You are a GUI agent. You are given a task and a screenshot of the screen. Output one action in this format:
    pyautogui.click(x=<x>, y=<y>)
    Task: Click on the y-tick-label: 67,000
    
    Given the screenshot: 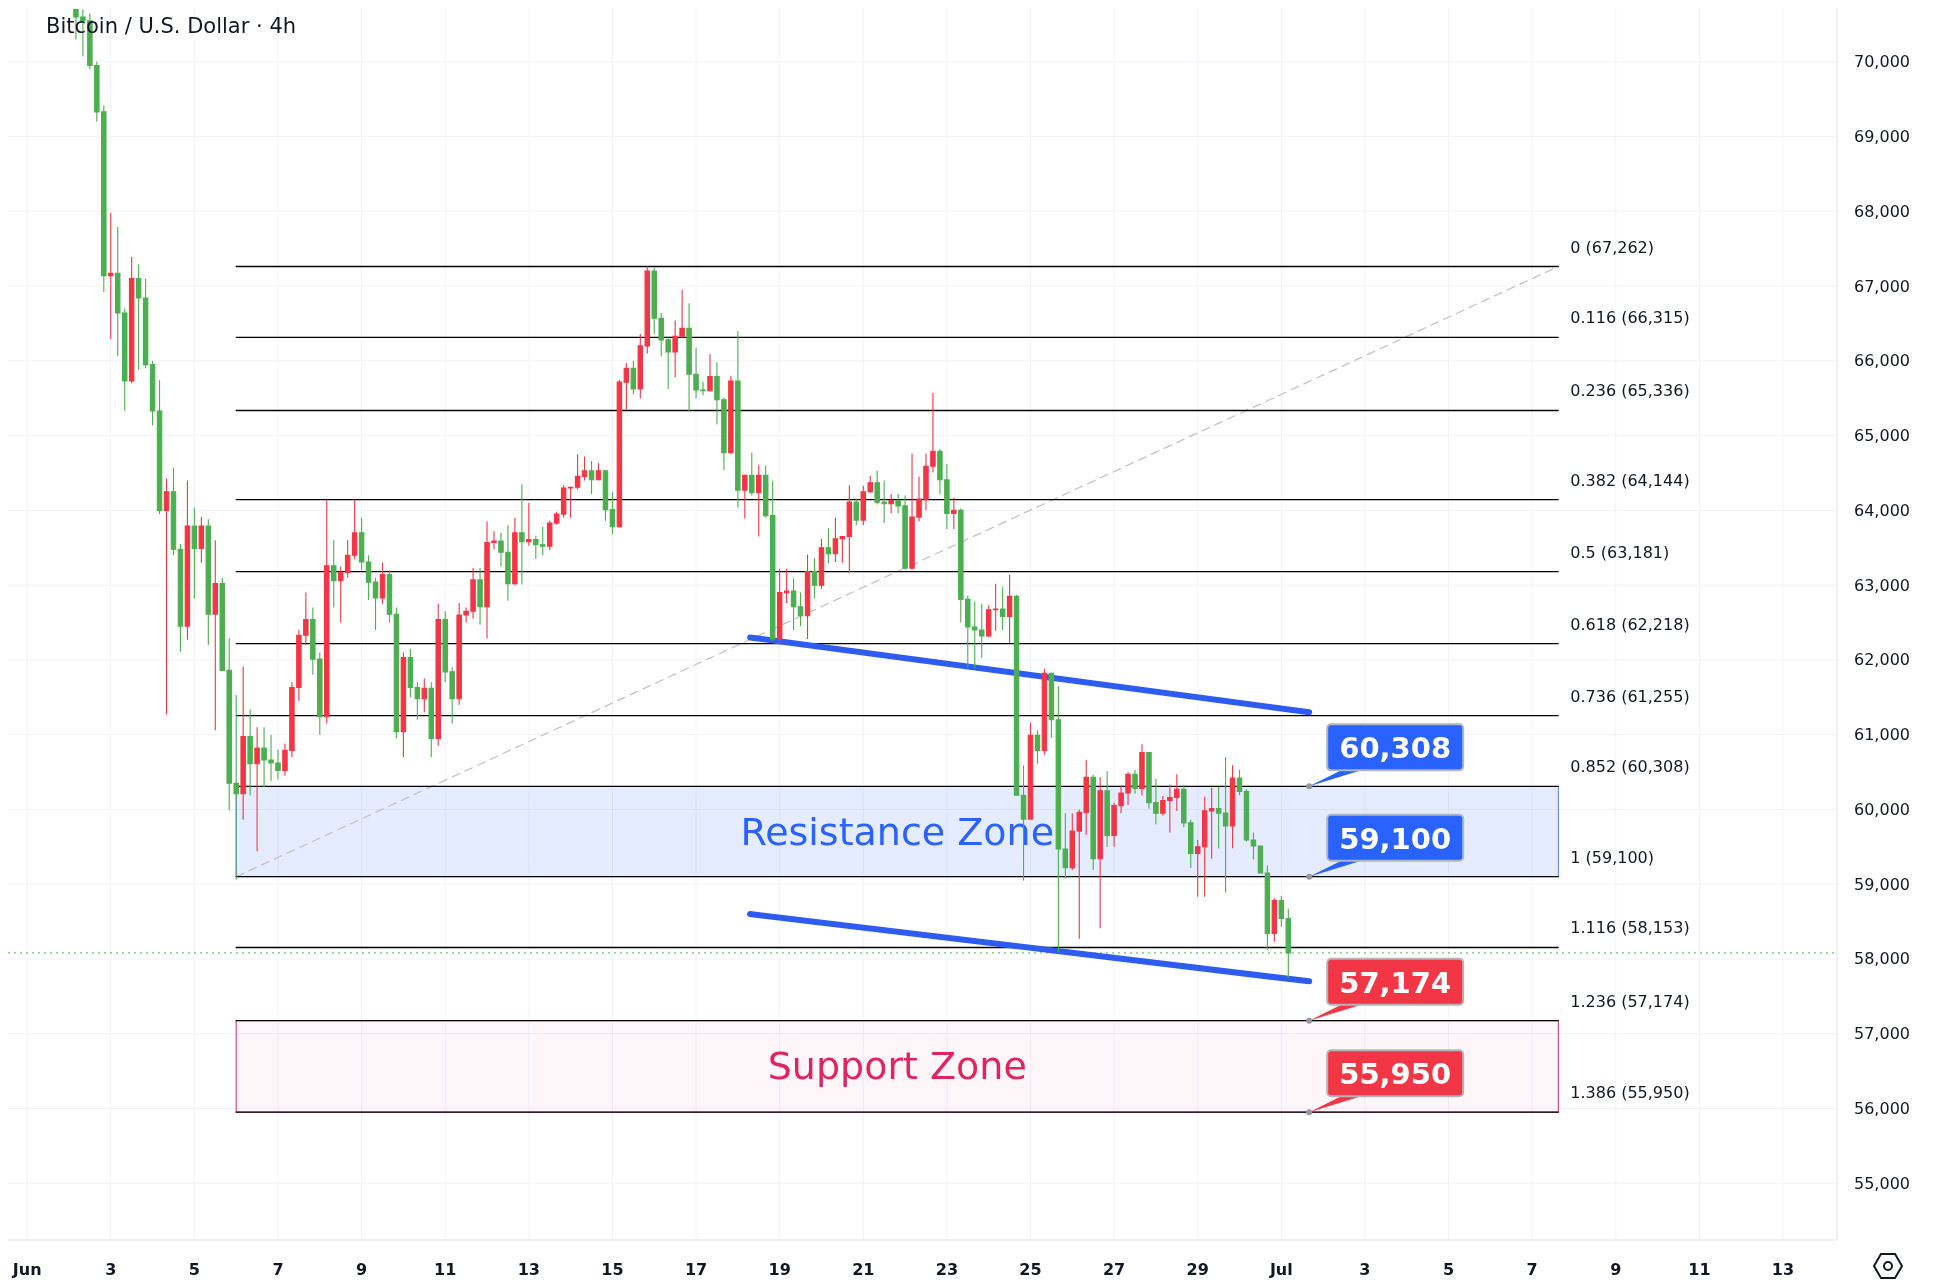 What is the action you would take?
    pyautogui.click(x=1882, y=286)
    